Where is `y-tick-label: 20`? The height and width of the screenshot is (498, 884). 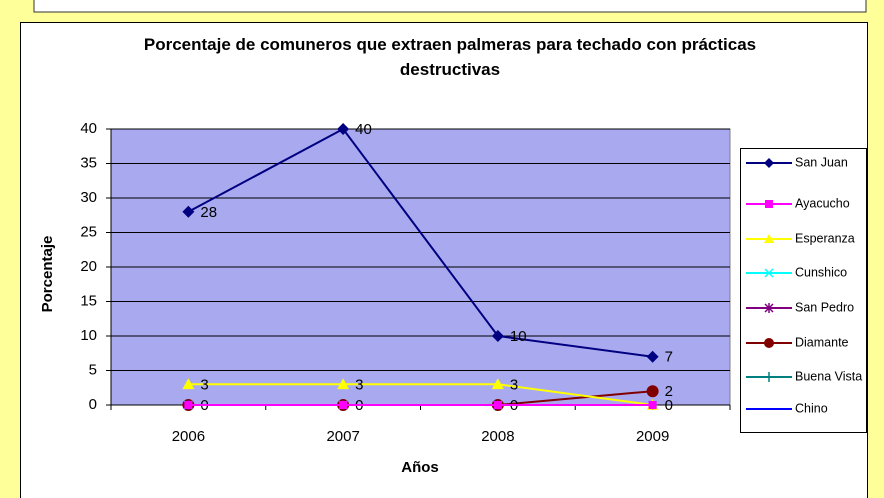
y-tick-label: 20 is located at coordinates (88, 266).